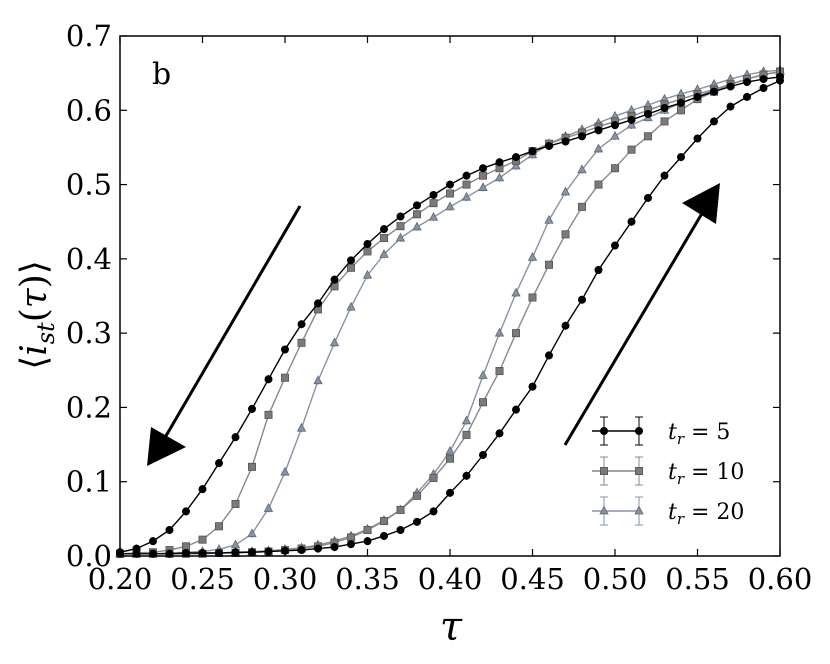 Image resolution: width=830 pixels, height=664 pixels. Describe the element at coordinates (706, 474) in the screenshot. I see `legend-label: tr = 10` at that location.